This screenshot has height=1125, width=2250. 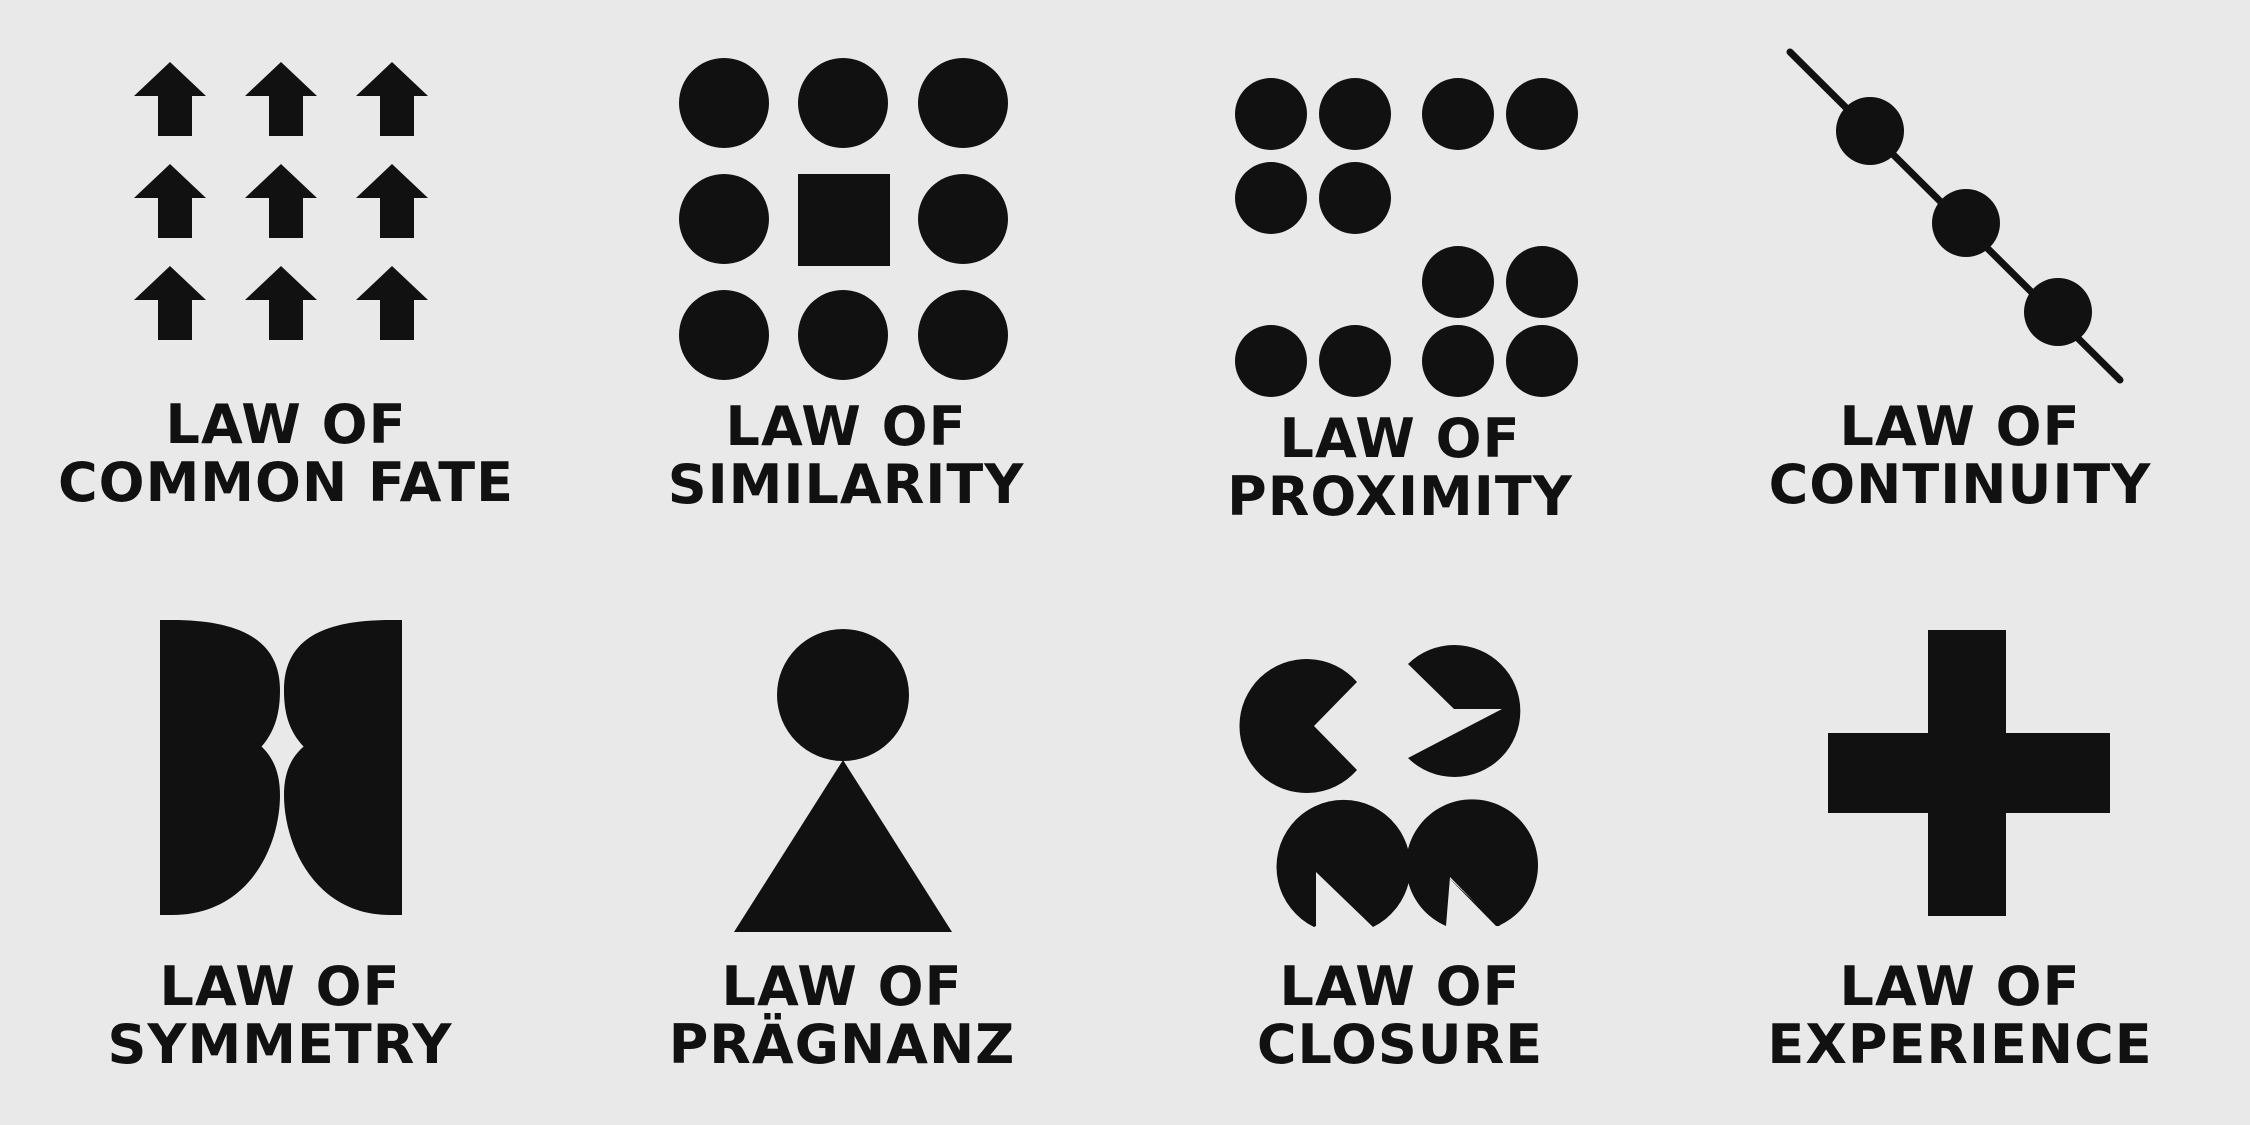 I want to click on pacman-circles-icon, so click(x=1388, y=786).